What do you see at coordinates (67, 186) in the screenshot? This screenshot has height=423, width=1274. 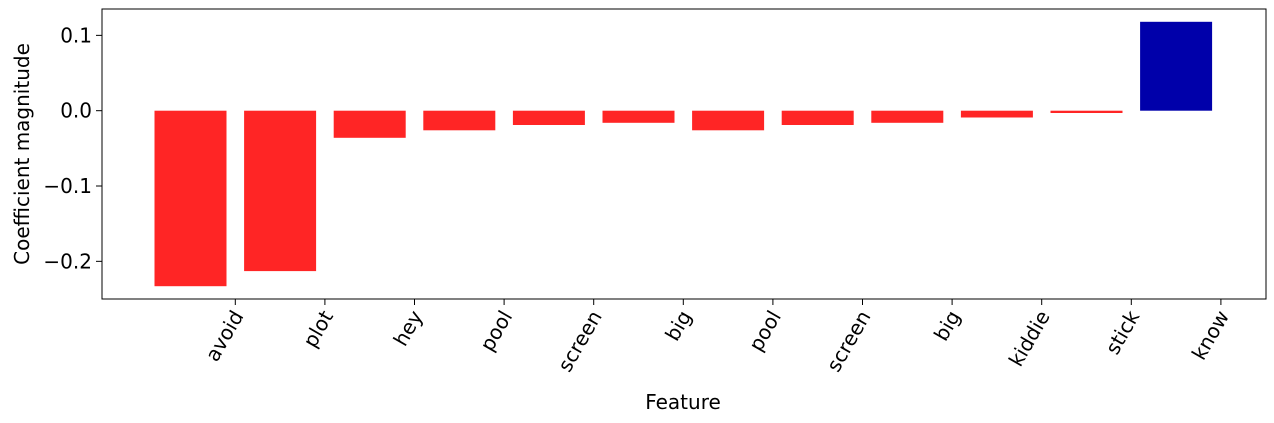 I see `y-tick-label-2: −0.1` at bounding box center [67, 186].